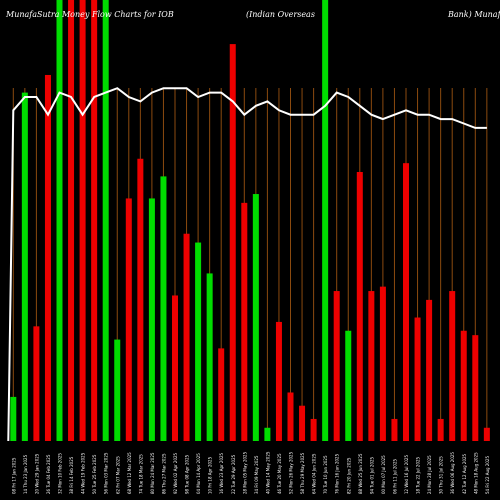  I want to click on x-tick-label: 42 Tue 12 Aug 2025, so click(464, 473).